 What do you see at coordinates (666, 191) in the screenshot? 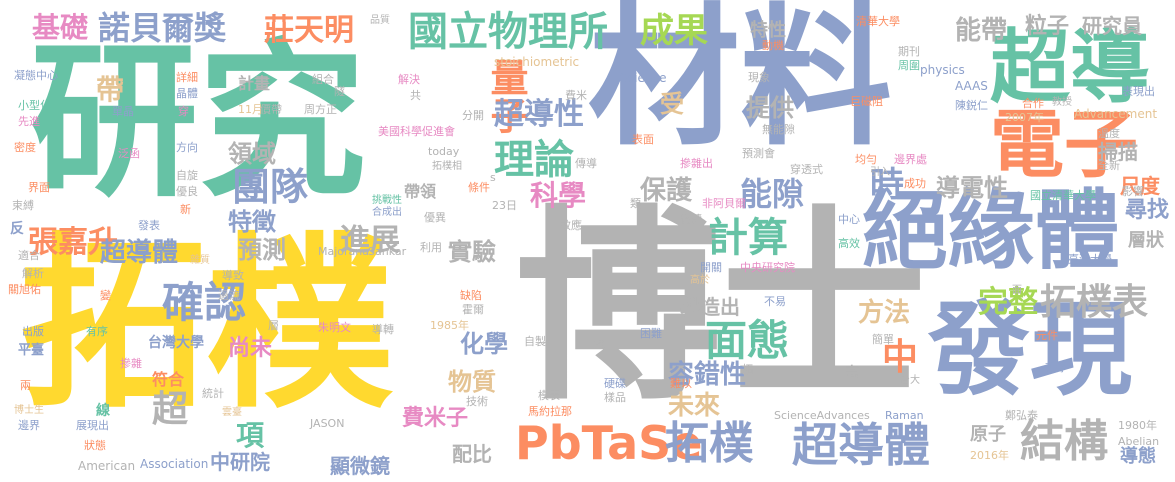
I see `word-baohu: 保護` at bounding box center [666, 191].